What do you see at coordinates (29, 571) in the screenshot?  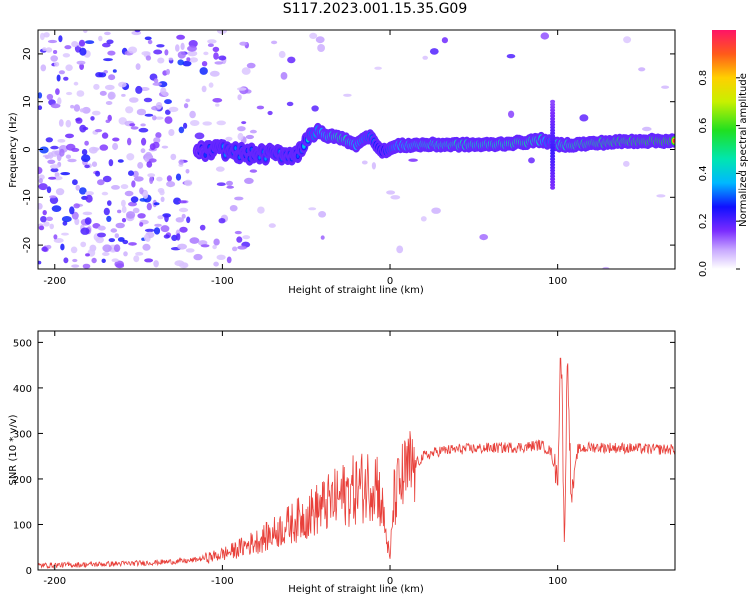 I see `y-tick-label: 0` at bounding box center [29, 571].